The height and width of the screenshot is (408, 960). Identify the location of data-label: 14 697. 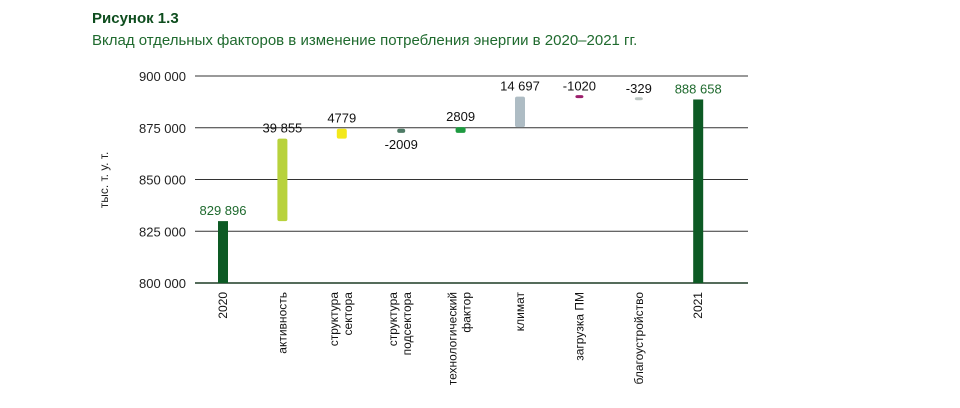
(520, 86).